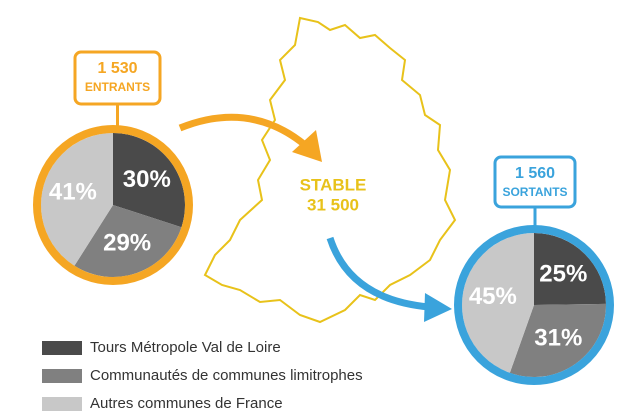  I want to click on count: 1 530, so click(117, 68).